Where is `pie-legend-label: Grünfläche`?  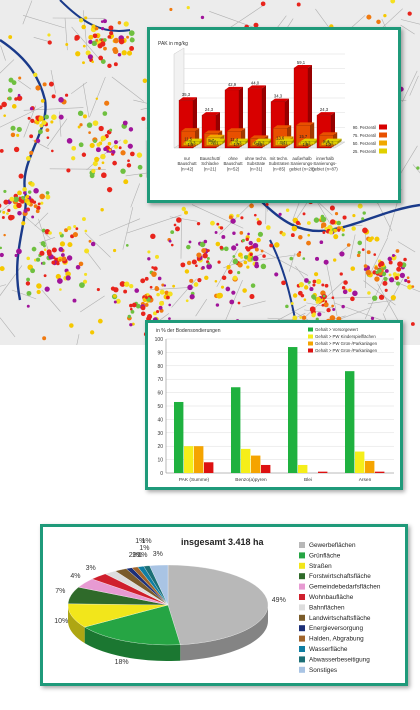 pie-legend-label: Grünfläche is located at coordinates (325, 555).